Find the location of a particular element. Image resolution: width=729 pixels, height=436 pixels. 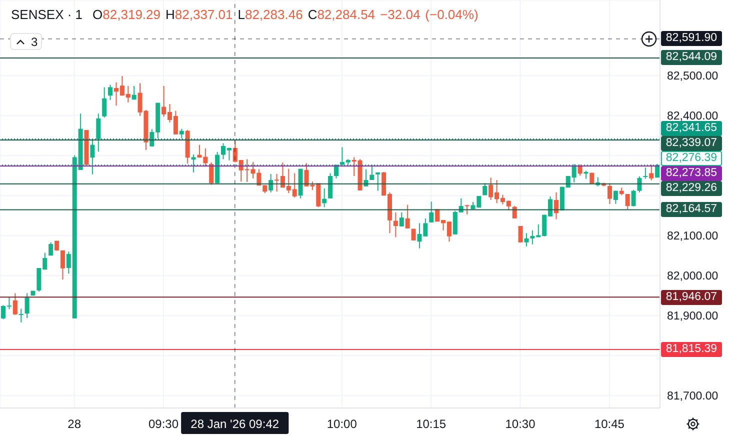

ref-line-label: 82,341.65 is located at coordinates (691, 128).